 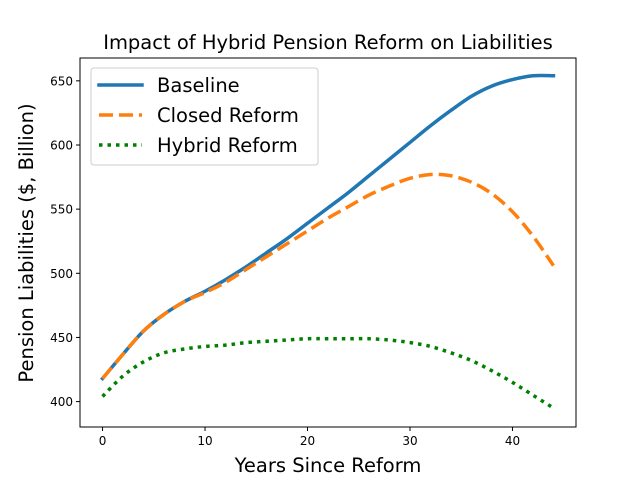 What do you see at coordinates (204, 441) in the screenshot?
I see `x-tick-label: 10` at bounding box center [204, 441].